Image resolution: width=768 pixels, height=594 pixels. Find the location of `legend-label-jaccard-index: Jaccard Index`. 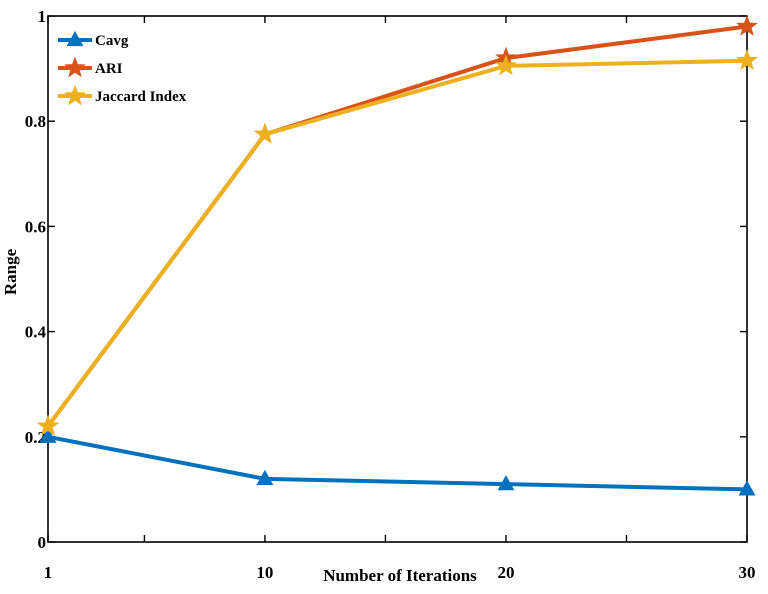

legend-label-jaccard-index: Jaccard Index is located at coordinates (141, 97).